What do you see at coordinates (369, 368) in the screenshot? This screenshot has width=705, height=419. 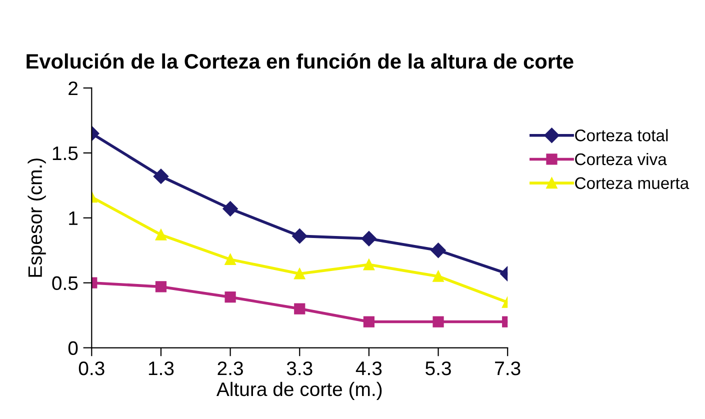 I see `x-tick-label: 4.3` at bounding box center [369, 368].